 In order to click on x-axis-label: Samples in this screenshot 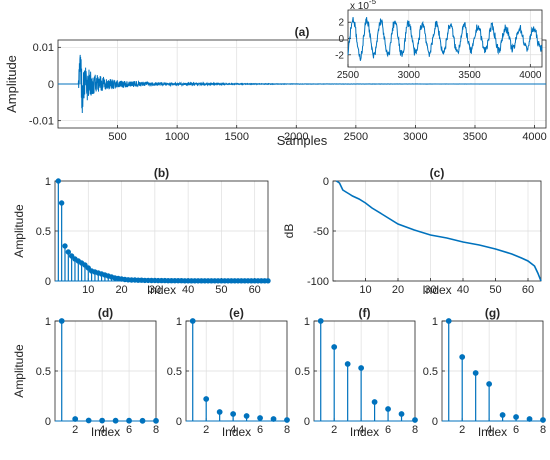, I will do `click(302, 140)`.